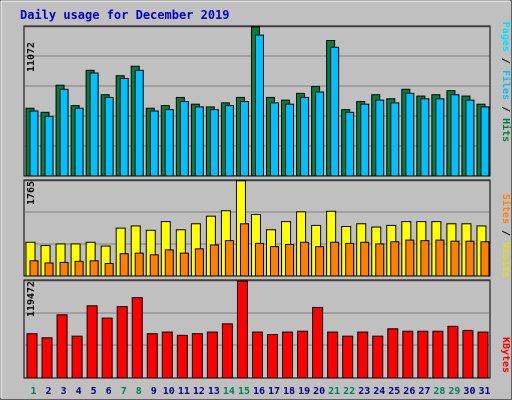 This screenshot has width=512, height=400. I want to click on day-label: 21, so click(334, 391).